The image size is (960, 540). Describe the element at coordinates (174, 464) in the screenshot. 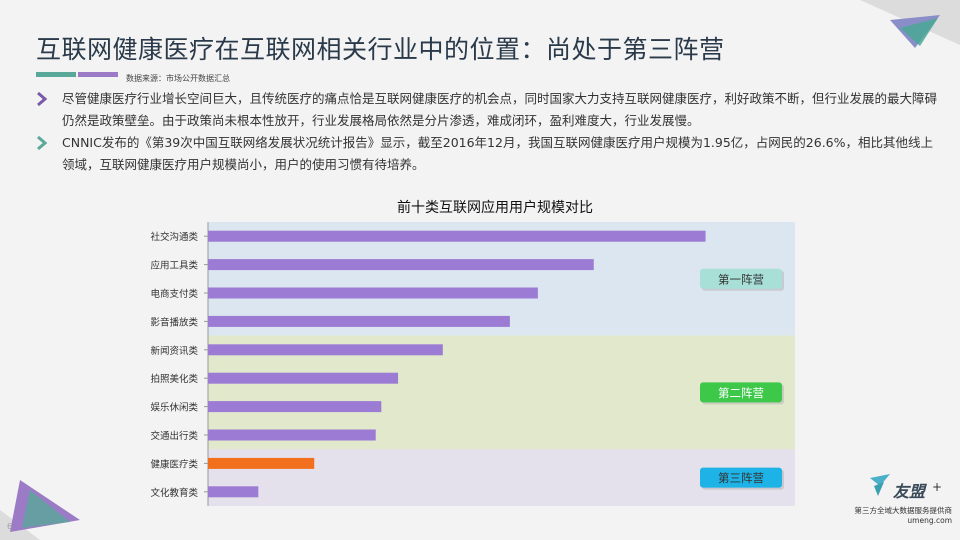

I see `category-label-9: 健康医疗类` at that location.